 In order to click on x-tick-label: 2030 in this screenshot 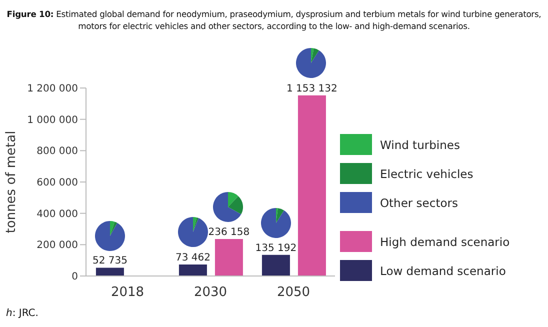, I will do `click(211, 292)`.